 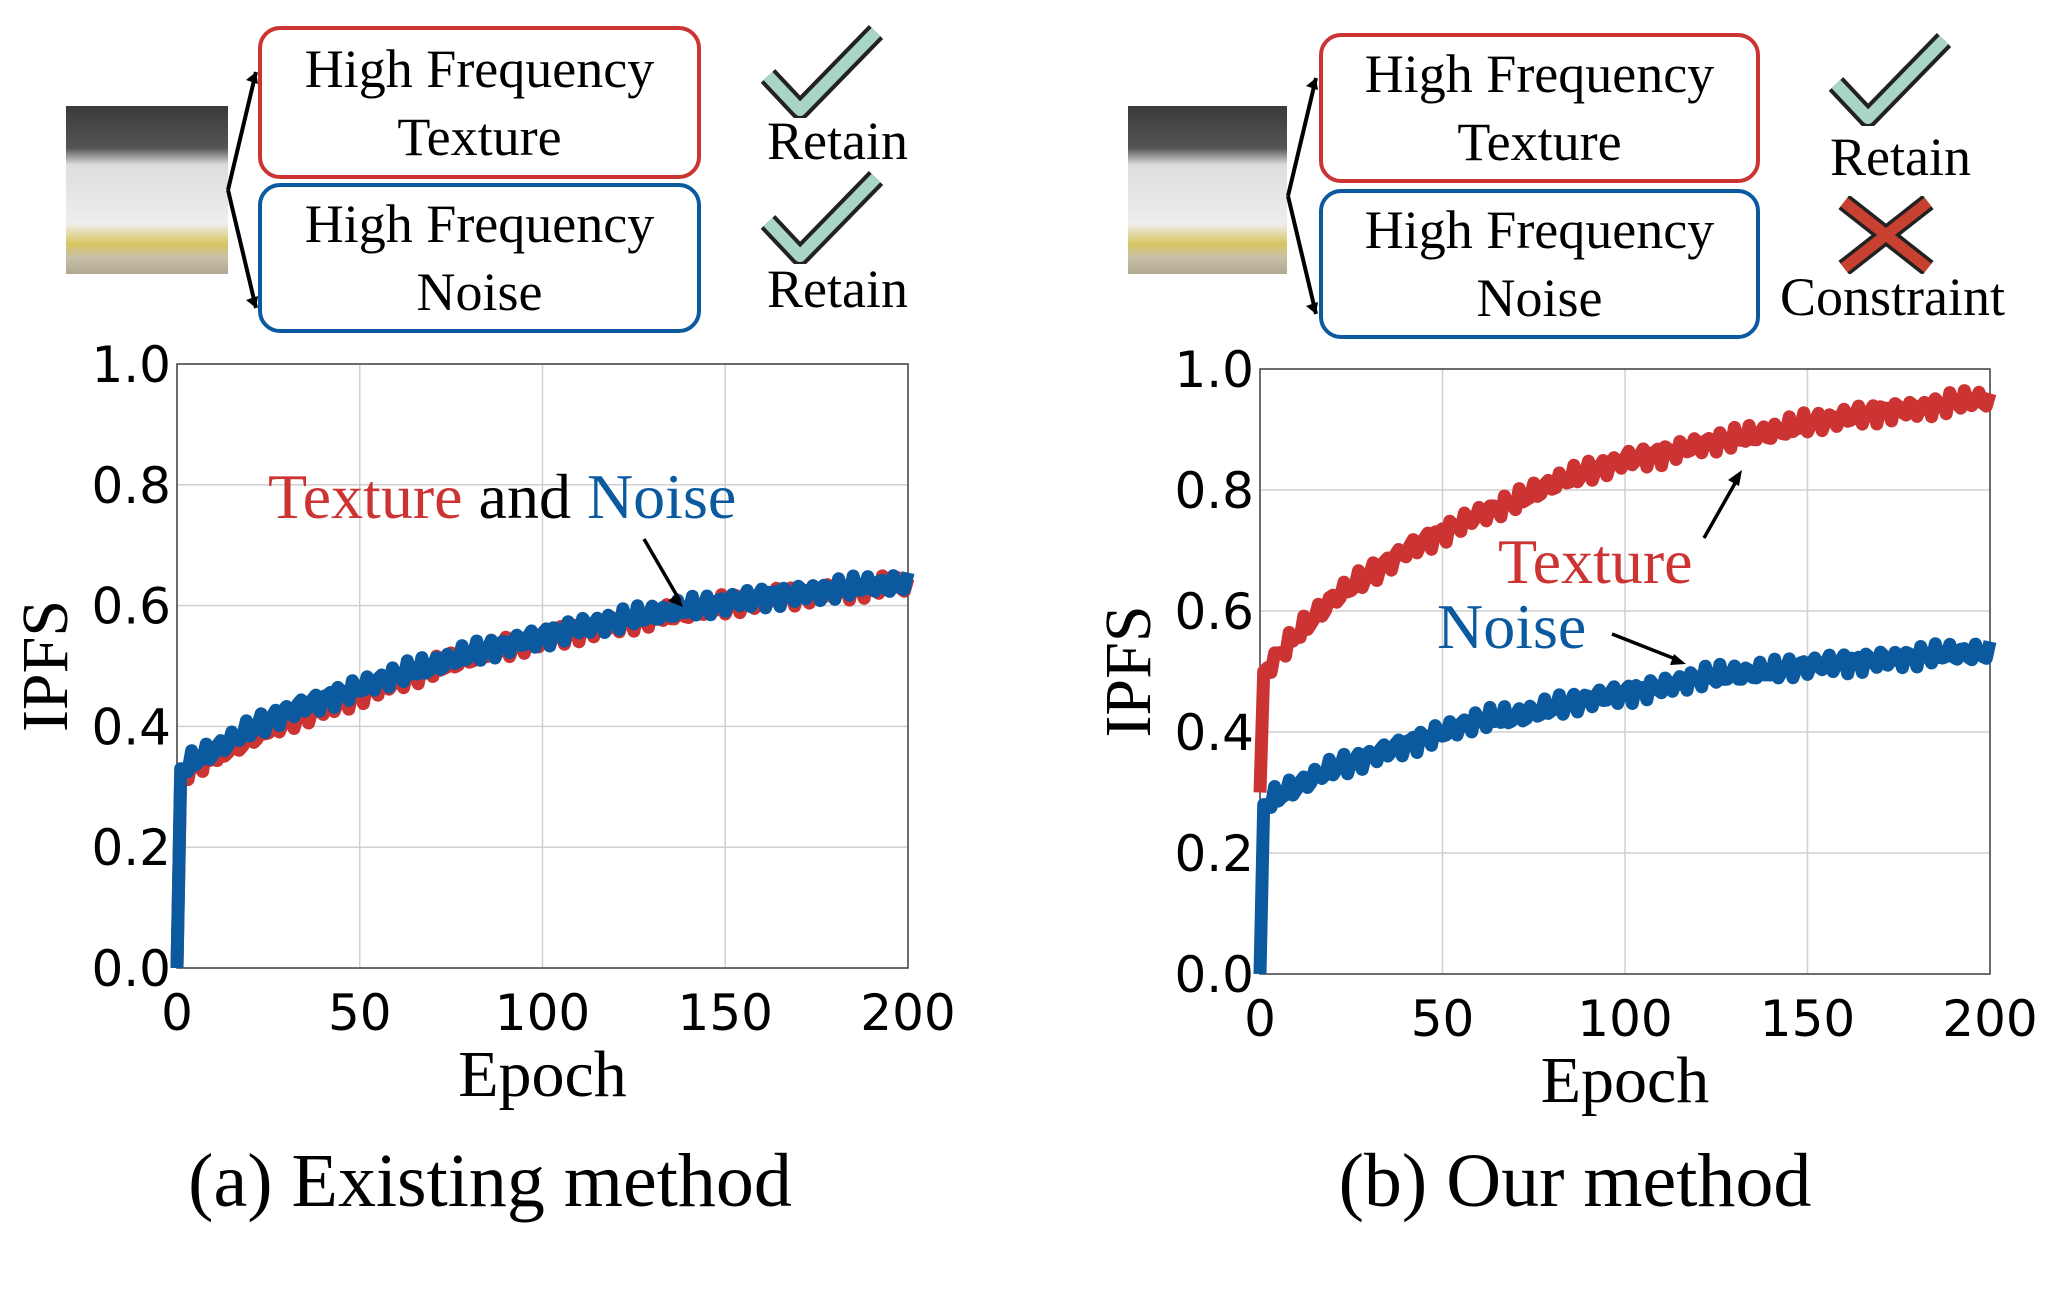 What do you see at coordinates (524, 496) in the screenshot?
I see `annotation-and: and` at bounding box center [524, 496].